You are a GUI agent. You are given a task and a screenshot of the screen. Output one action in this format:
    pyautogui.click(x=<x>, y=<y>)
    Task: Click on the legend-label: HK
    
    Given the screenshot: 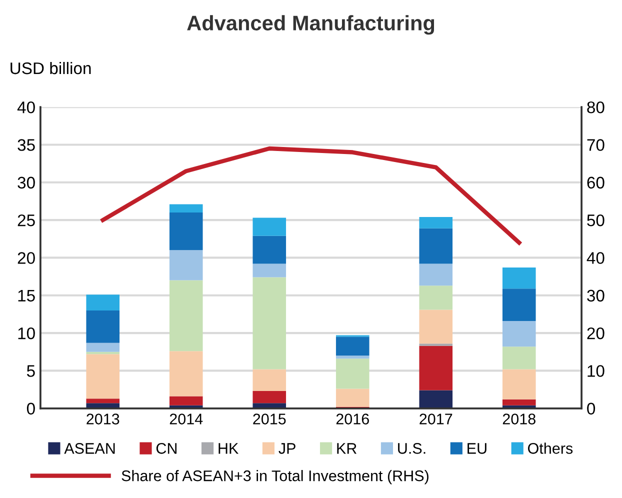 What is the action you would take?
    pyautogui.click(x=228, y=448)
    